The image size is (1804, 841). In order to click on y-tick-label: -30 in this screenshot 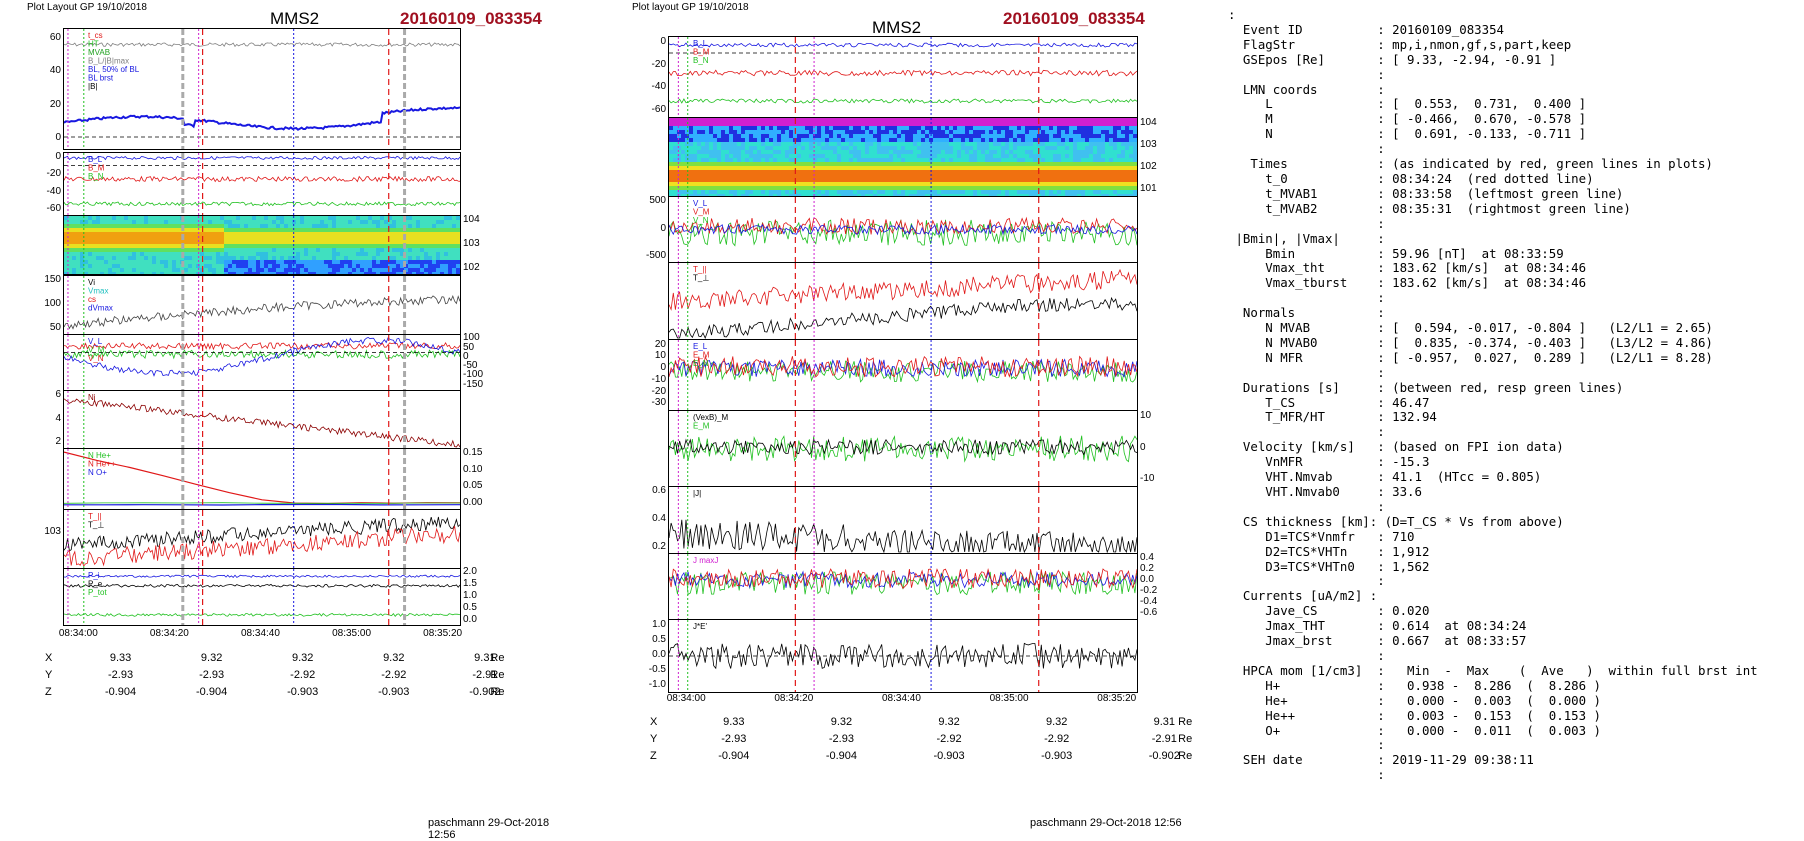, I will do `click(658, 403)`.